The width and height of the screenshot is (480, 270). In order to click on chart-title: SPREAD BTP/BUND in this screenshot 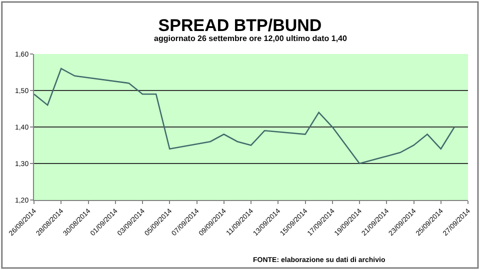, I will do `click(240, 25)`.